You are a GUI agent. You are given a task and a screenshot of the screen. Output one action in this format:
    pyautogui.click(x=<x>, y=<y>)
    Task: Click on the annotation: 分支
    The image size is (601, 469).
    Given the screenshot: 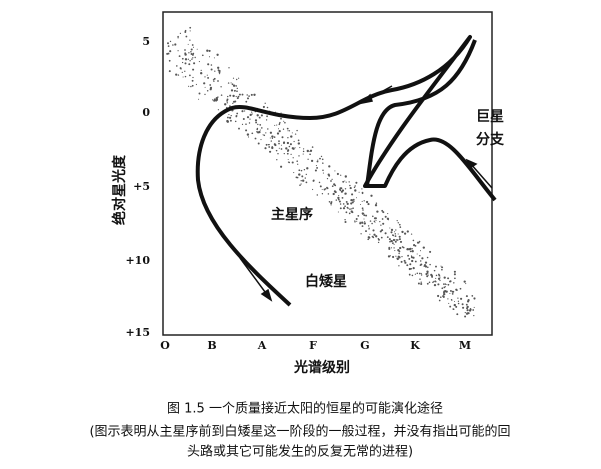 What is the action you would take?
    pyautogui.click(x=490, y=139)
    